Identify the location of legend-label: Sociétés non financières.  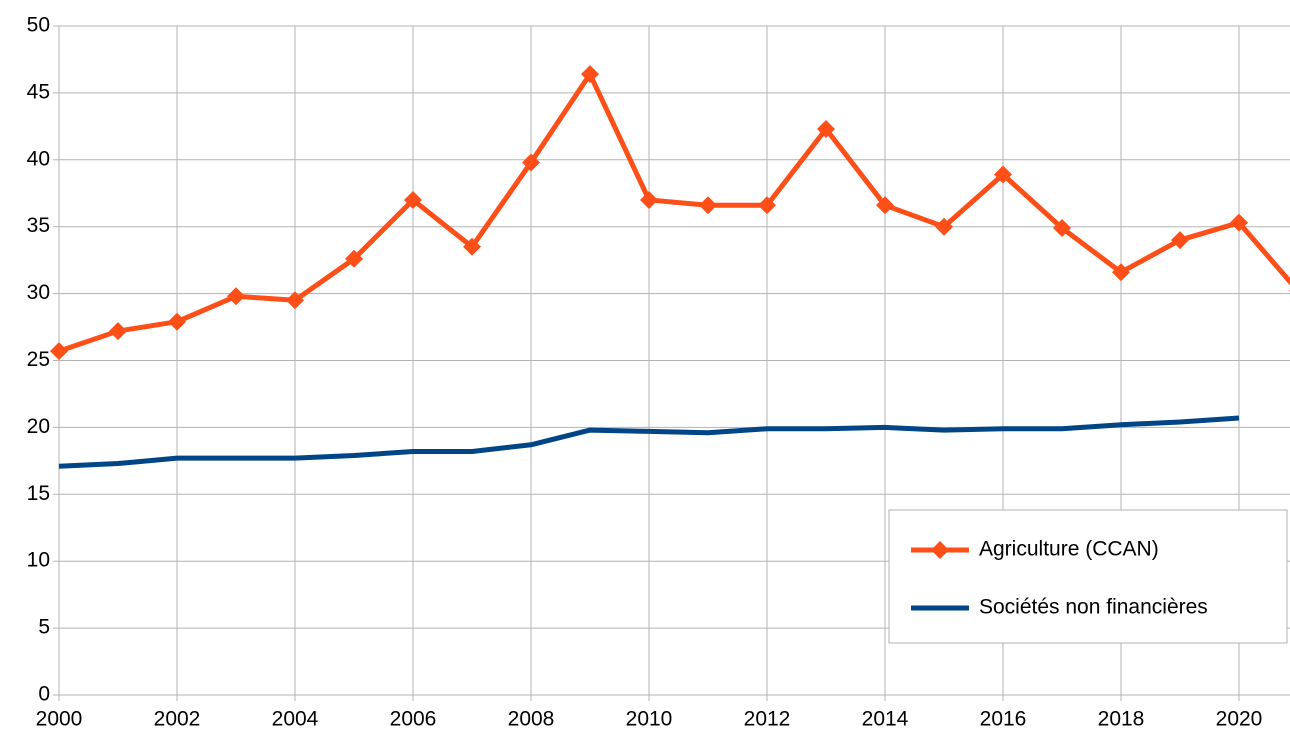
(1093, 607).